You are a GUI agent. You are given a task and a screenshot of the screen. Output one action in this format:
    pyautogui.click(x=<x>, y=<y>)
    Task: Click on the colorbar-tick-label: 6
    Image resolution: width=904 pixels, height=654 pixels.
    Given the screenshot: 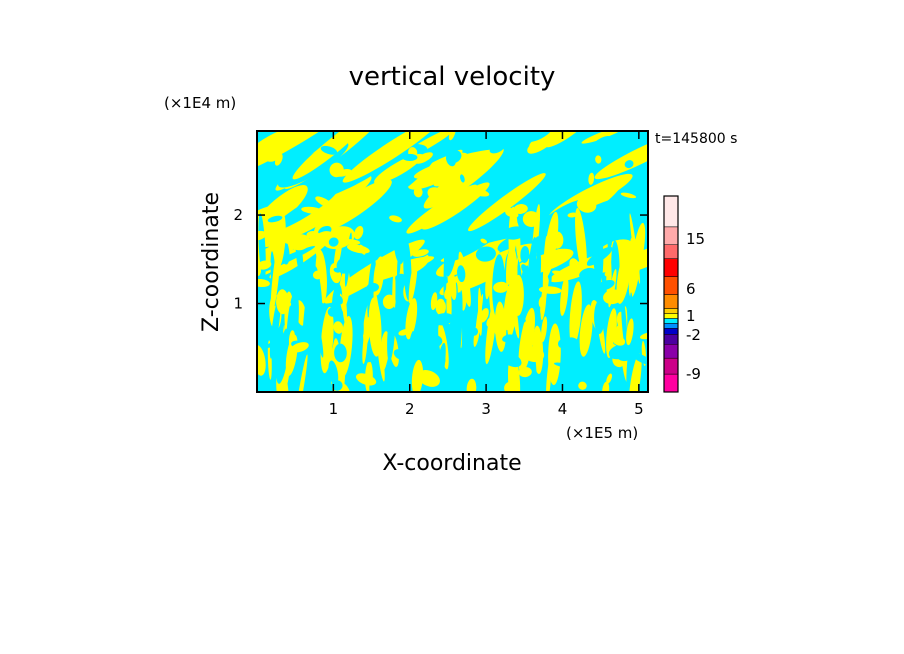 What is the action you would take?
    pyautogui.click(x=691, y=289)
    